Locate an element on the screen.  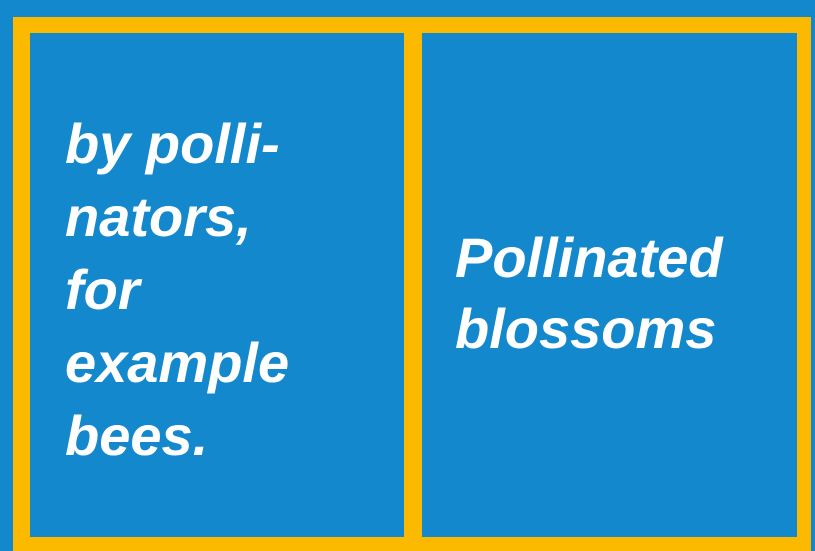
text-line: for is located at coordinates (104, 289).